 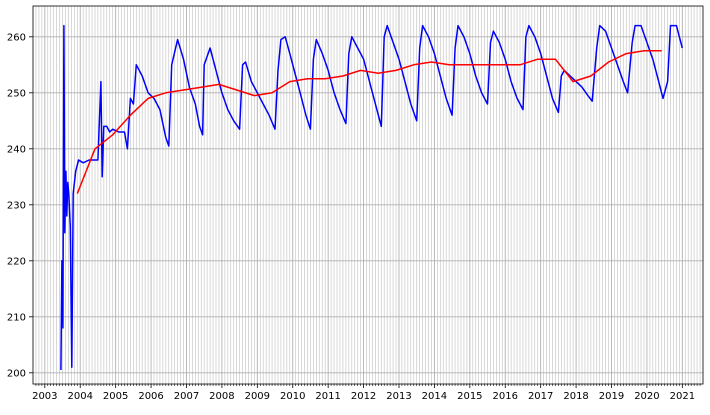 What do you see at coordinates (469, 396) in the screenshot?
I see `x-tick-label: 2015` at bounding box center [469, 396].